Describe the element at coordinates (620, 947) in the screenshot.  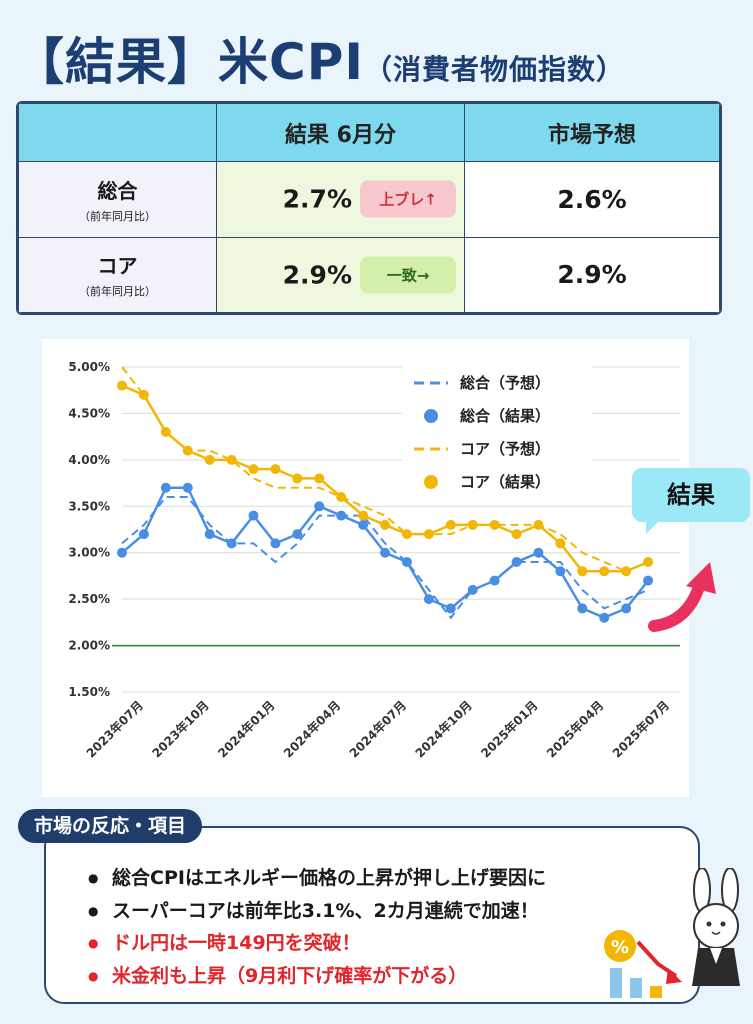
I see `percent-icon-text: %` at that location.